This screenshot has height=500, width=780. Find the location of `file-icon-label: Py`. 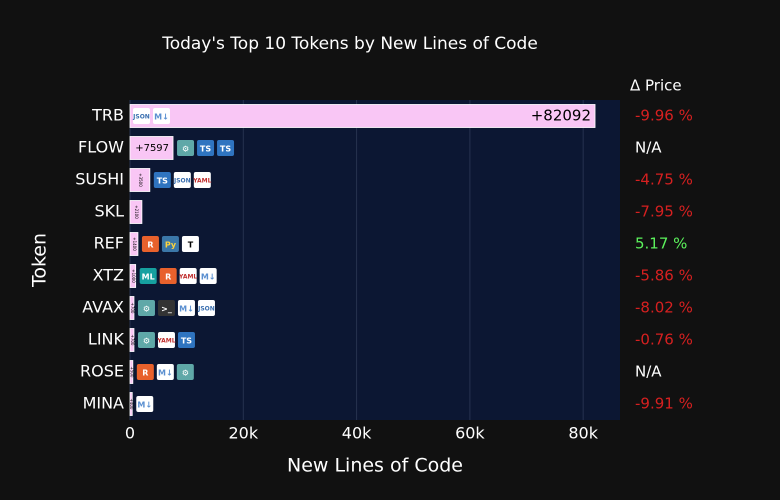

file-icon-label: Py is located at coordinates (171, 245).